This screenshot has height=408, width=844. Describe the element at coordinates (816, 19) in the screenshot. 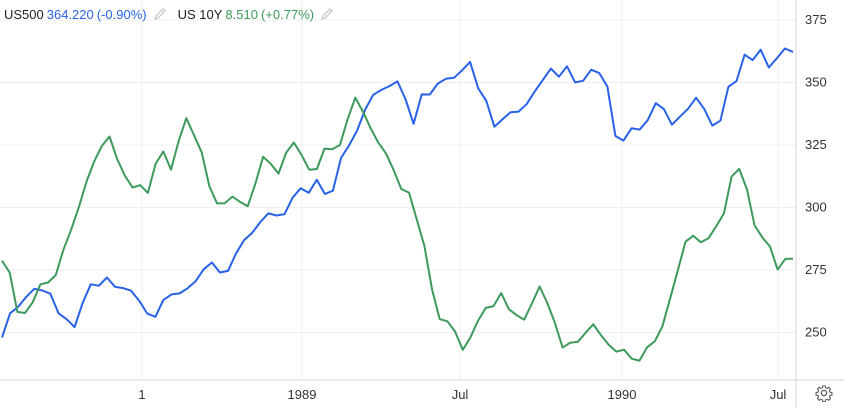

I see `y-tick-label: 375` at that location.